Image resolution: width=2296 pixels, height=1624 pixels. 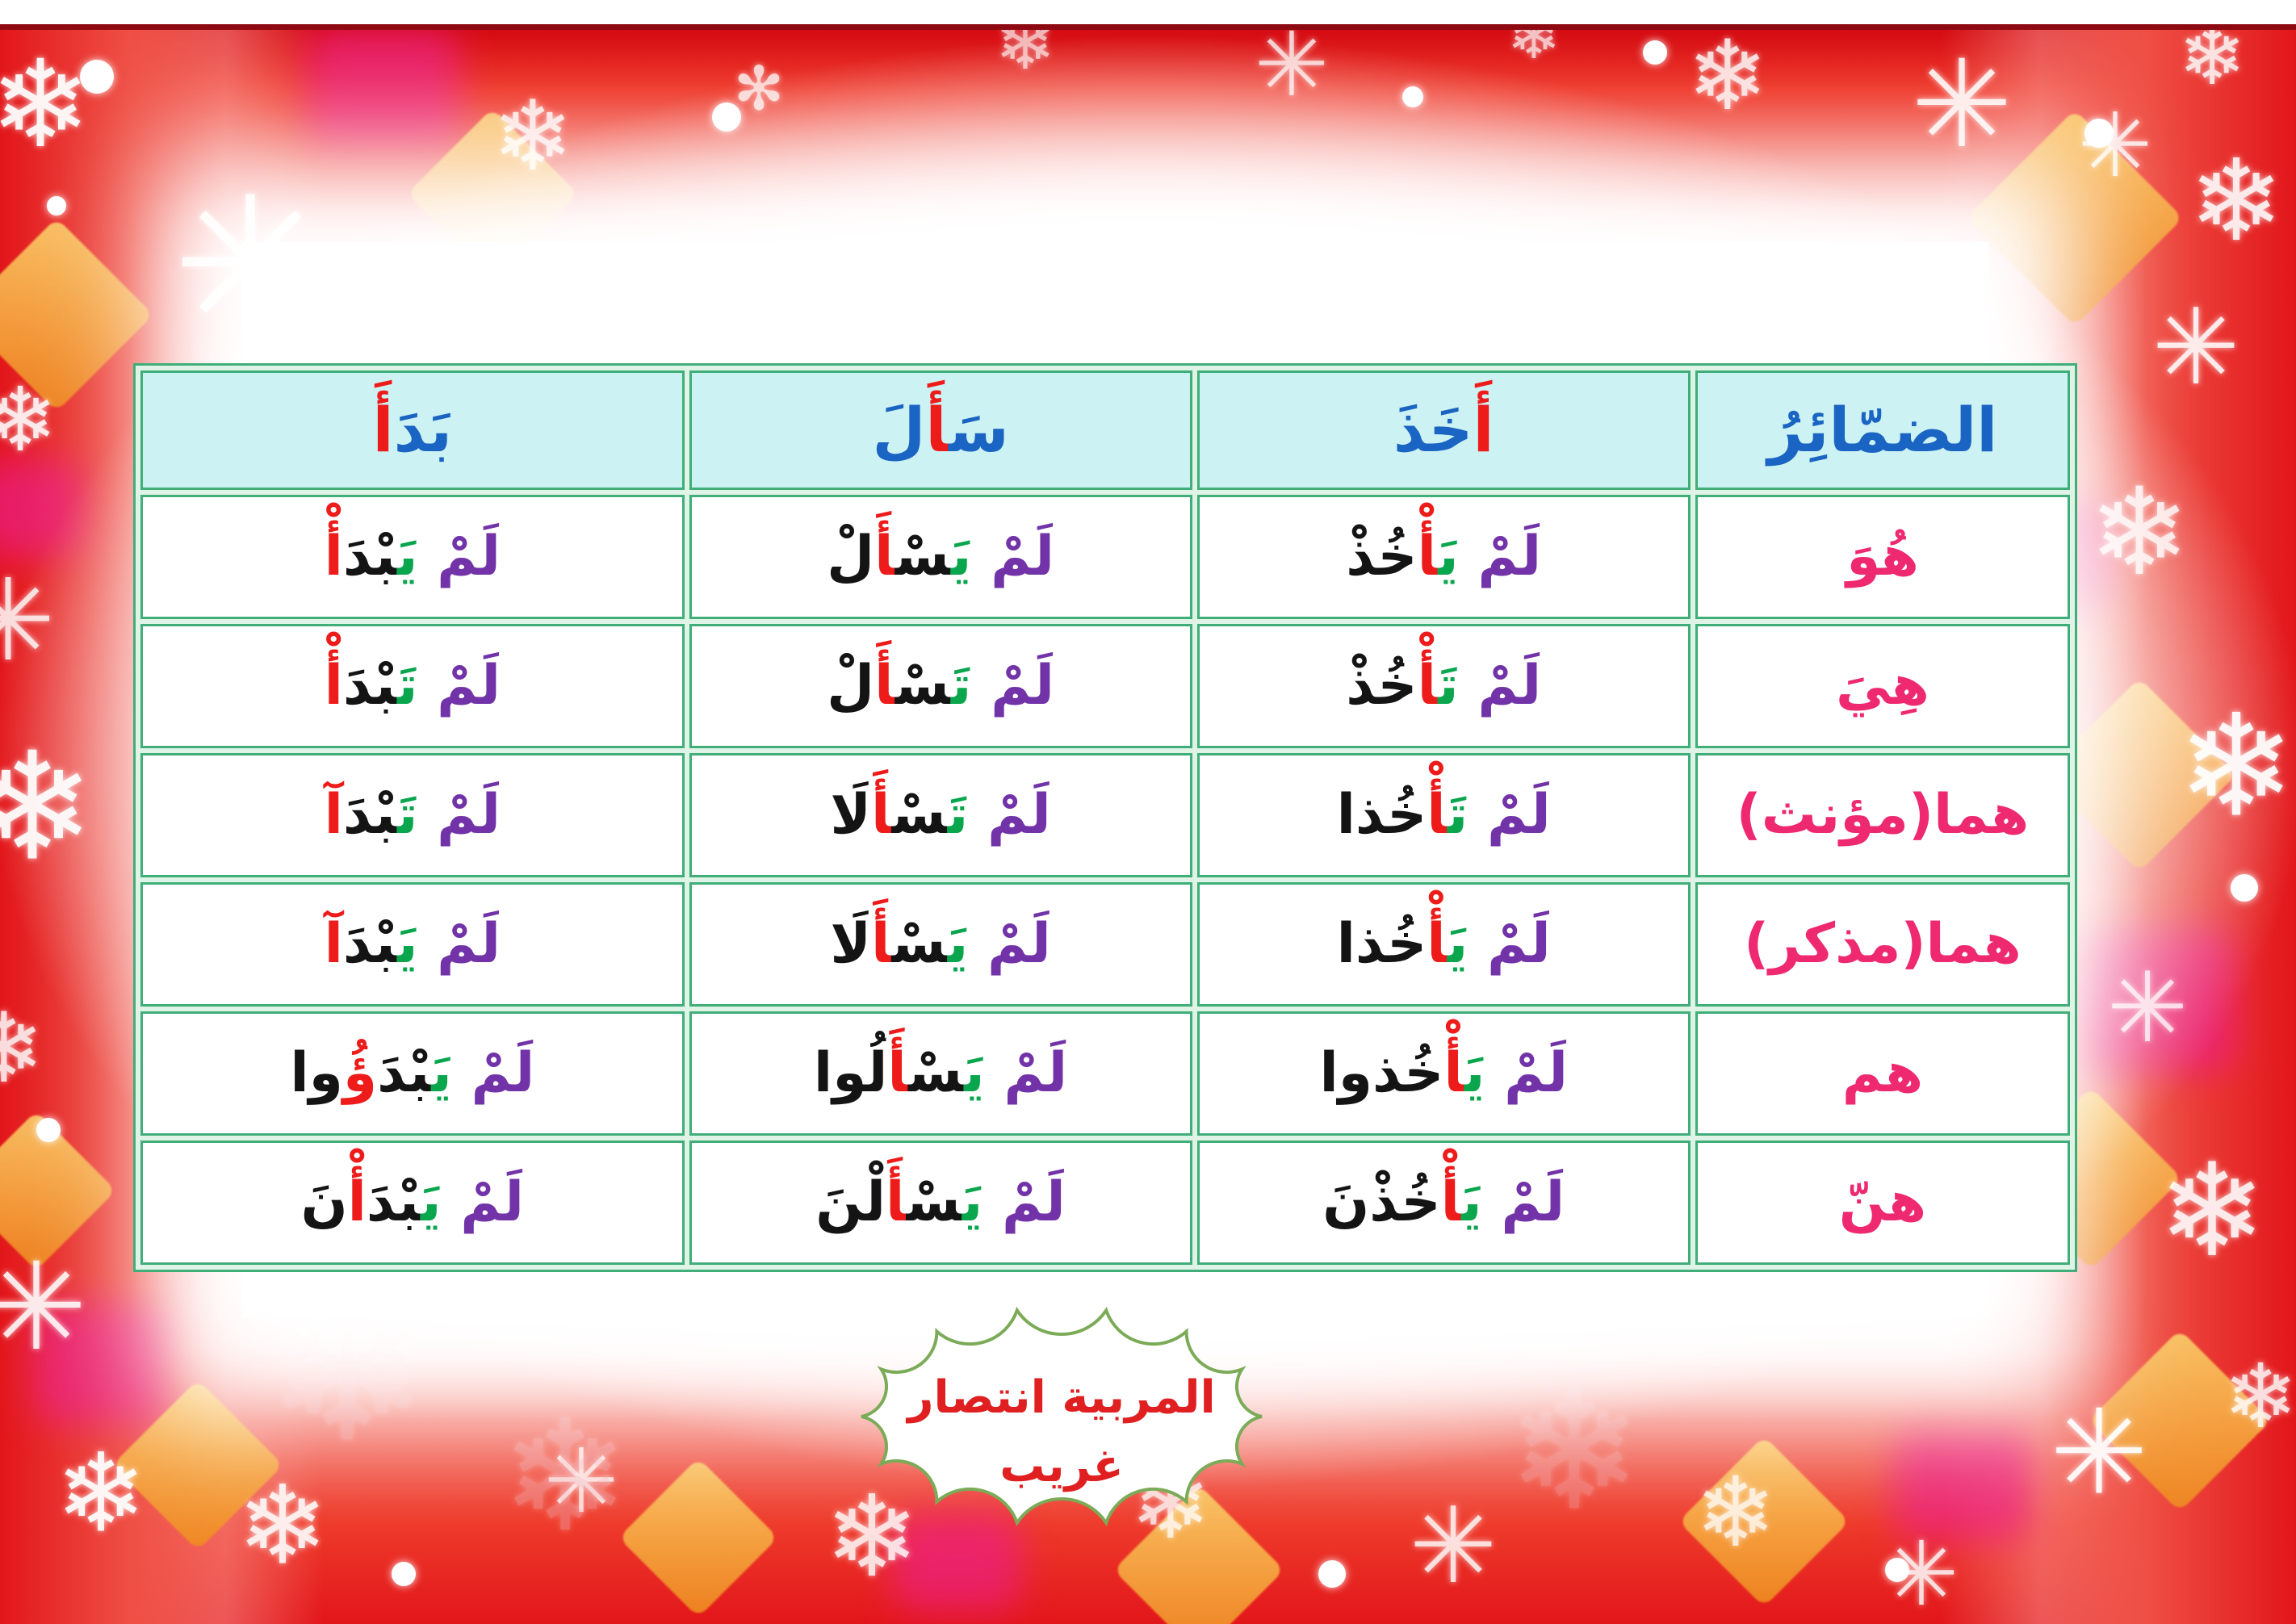 I want to click on text-segment-pink: هنّ, so click(x=1882, y=1202).